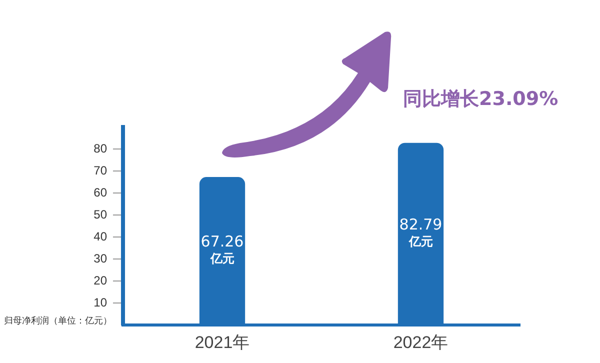 This screenshot has width=600, height=363. I want to click on y-tick-label: 10, so click(101, 302).